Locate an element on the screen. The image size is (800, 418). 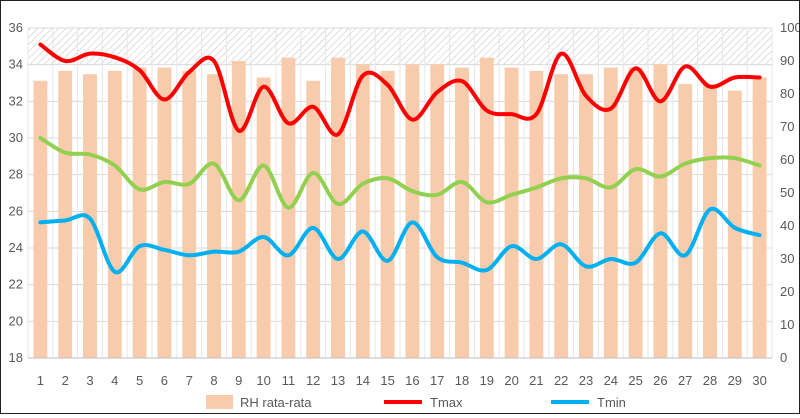
left-axis: 18 20 22 24 26 28 30 32 34 36 is located at coordinates (16, 192).